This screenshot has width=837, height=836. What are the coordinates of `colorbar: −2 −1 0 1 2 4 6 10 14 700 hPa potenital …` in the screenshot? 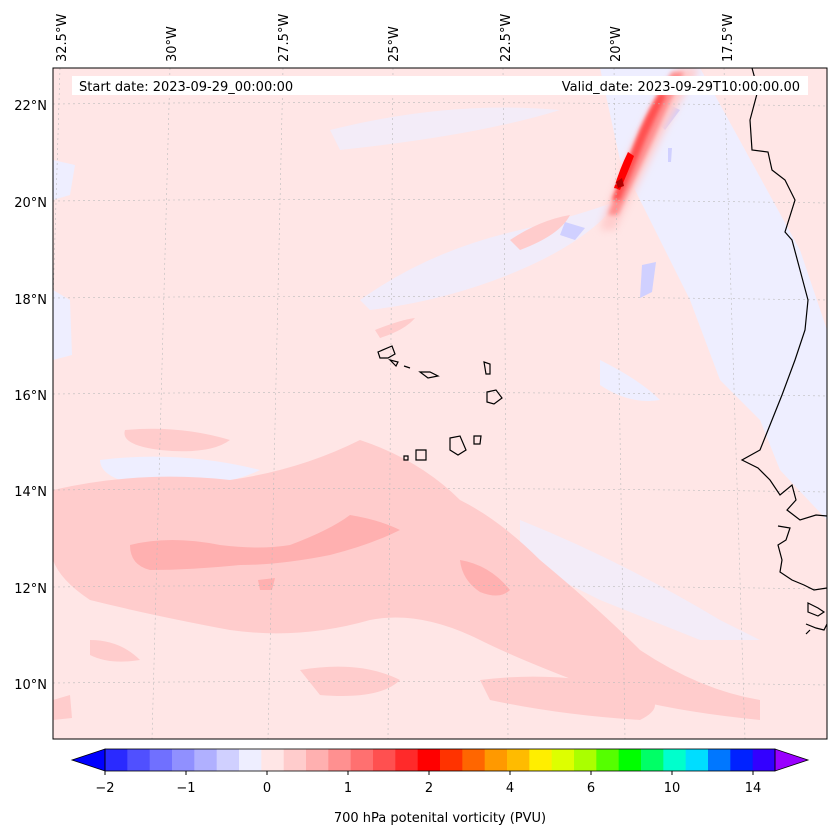 It's located at (440, 787).